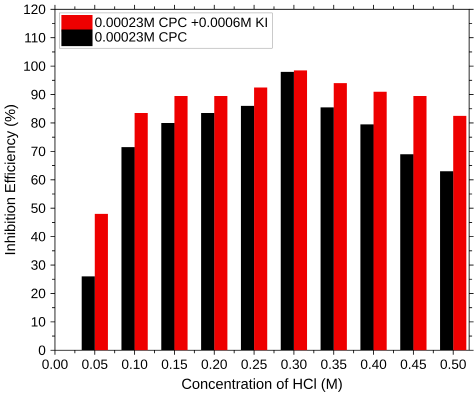 The height and width of the screenshot is (396, 474). I want to click on x-tick-label: 0.00, so click(55, 364).